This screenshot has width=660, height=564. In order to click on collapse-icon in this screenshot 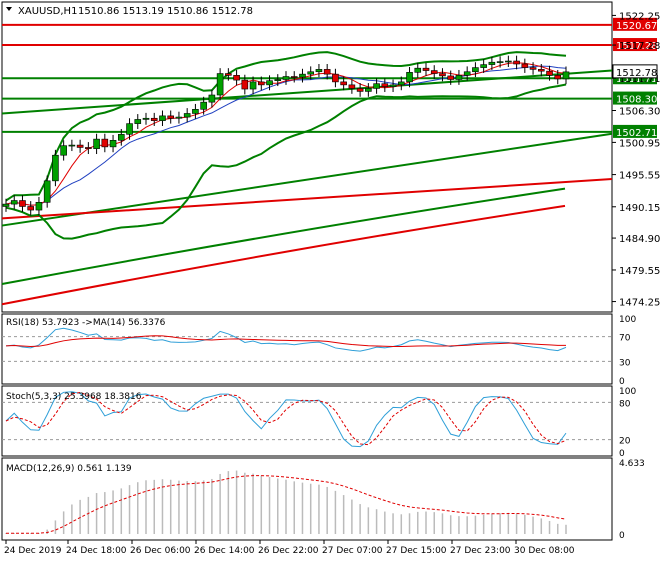, I will do `click(9, 9)`.